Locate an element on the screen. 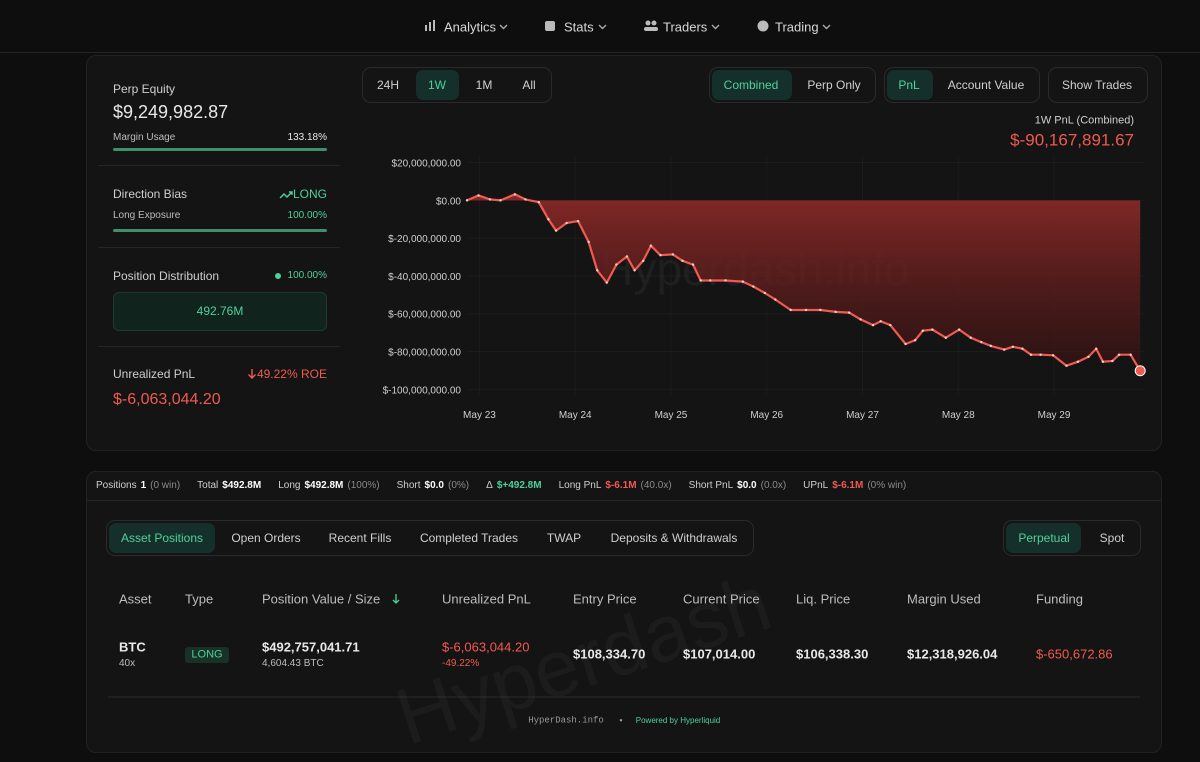  timeframe-button: All is located at coordinates (529, 85).